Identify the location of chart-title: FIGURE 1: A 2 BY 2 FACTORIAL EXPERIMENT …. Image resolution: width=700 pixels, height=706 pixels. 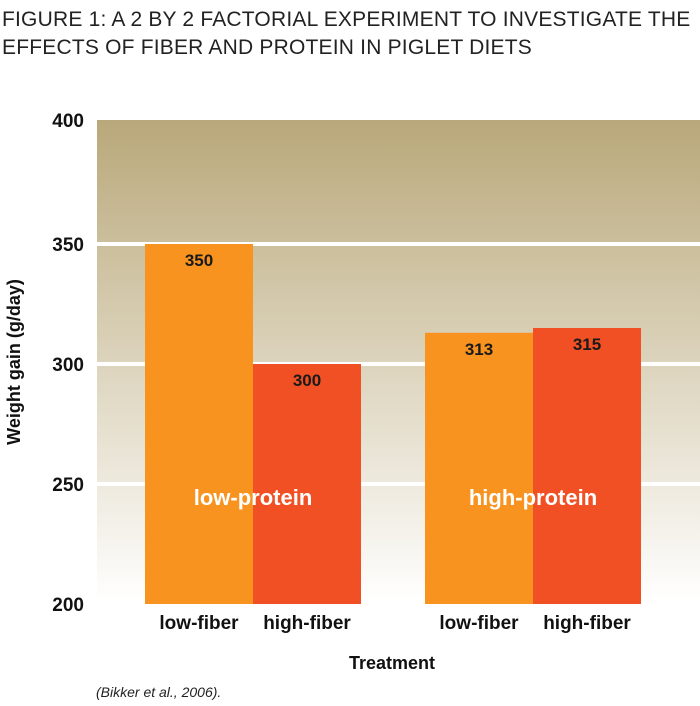
(346, 33).